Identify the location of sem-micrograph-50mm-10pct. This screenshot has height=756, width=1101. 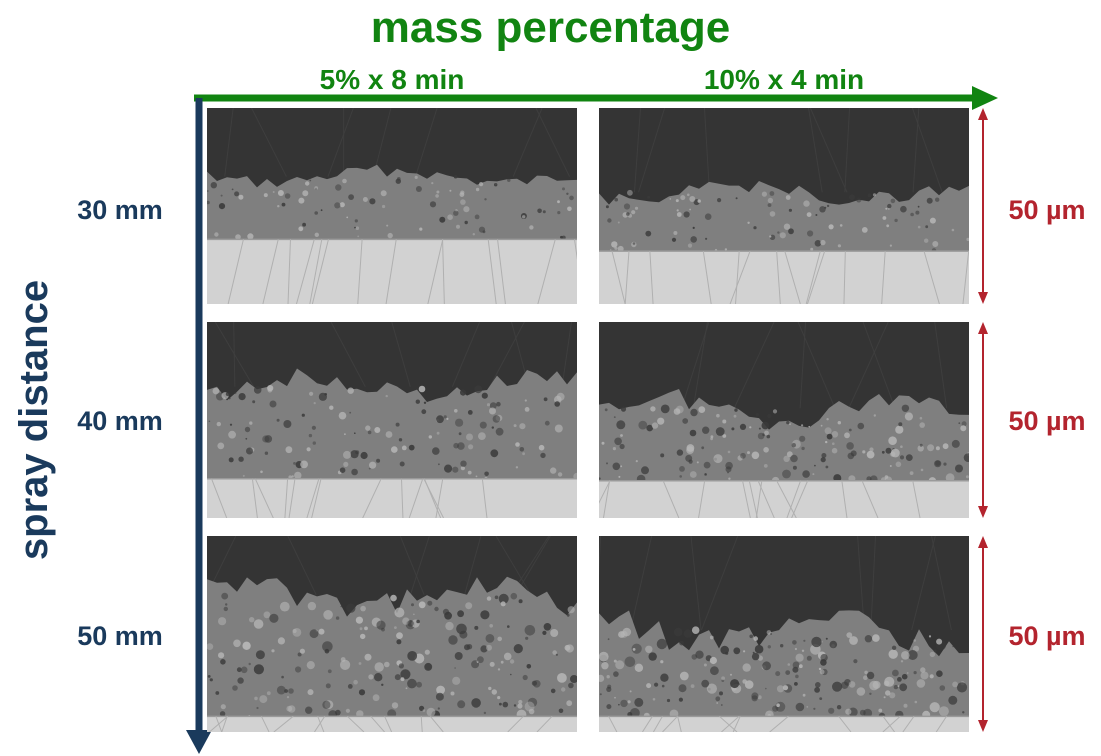
(784, 634).